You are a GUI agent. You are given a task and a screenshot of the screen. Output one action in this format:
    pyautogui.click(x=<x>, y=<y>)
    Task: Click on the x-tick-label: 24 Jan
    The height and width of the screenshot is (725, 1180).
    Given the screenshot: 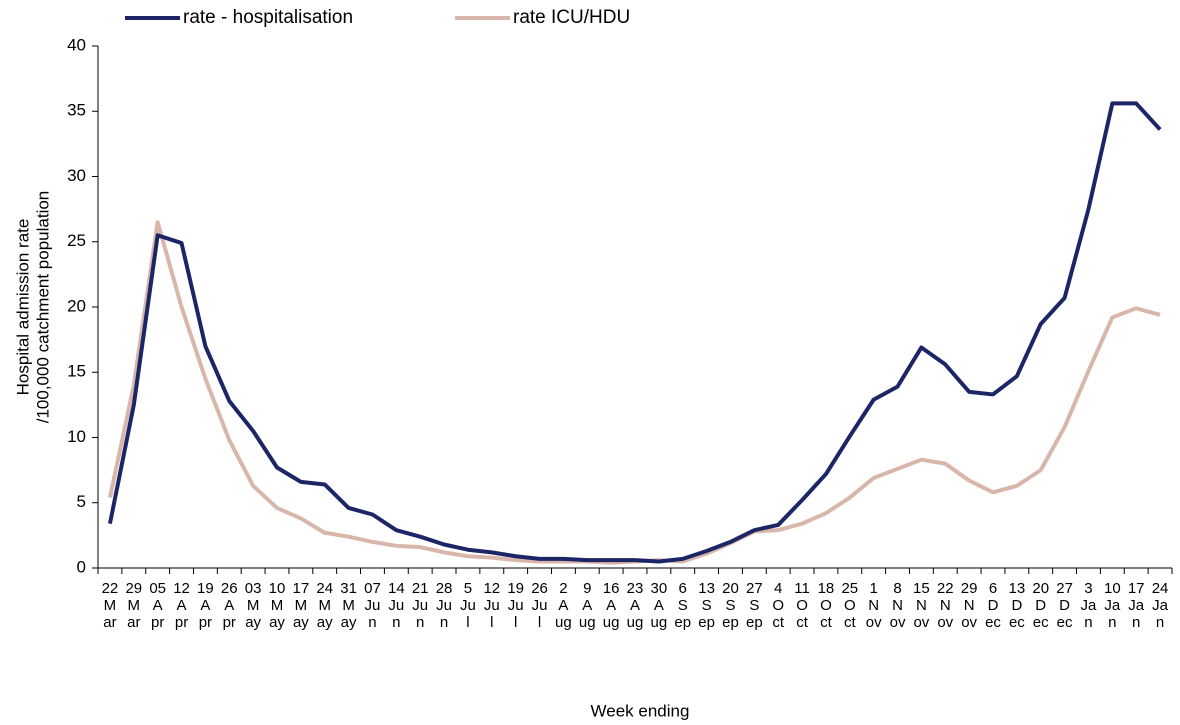 What is the action you would take?
    pyautogui.click(x=1160, y=605)
    